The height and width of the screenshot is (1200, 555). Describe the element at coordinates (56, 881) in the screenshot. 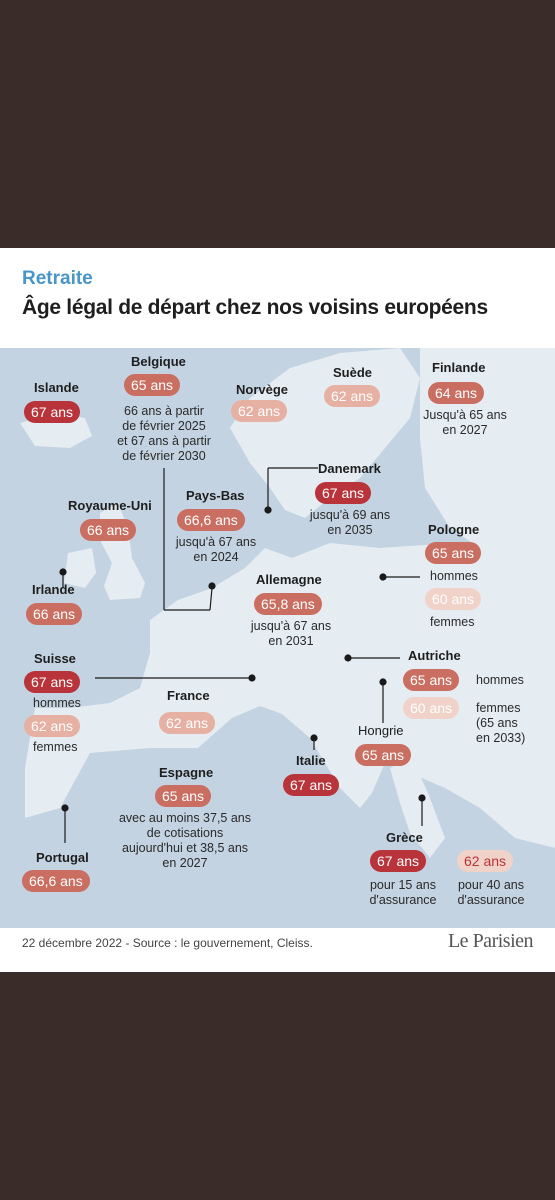

I see `age-badge-portugal: 66,6 ans` at that location.